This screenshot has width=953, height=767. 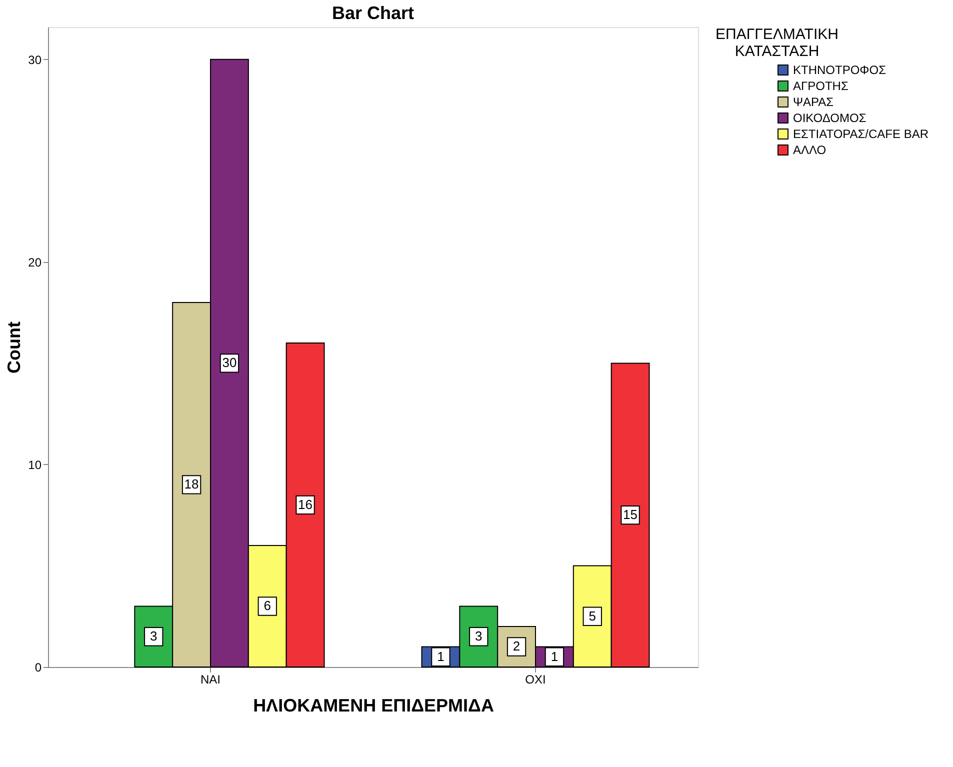 I want to click on legend-label: ΑΛΛΟ, so click(x=809, y=150).